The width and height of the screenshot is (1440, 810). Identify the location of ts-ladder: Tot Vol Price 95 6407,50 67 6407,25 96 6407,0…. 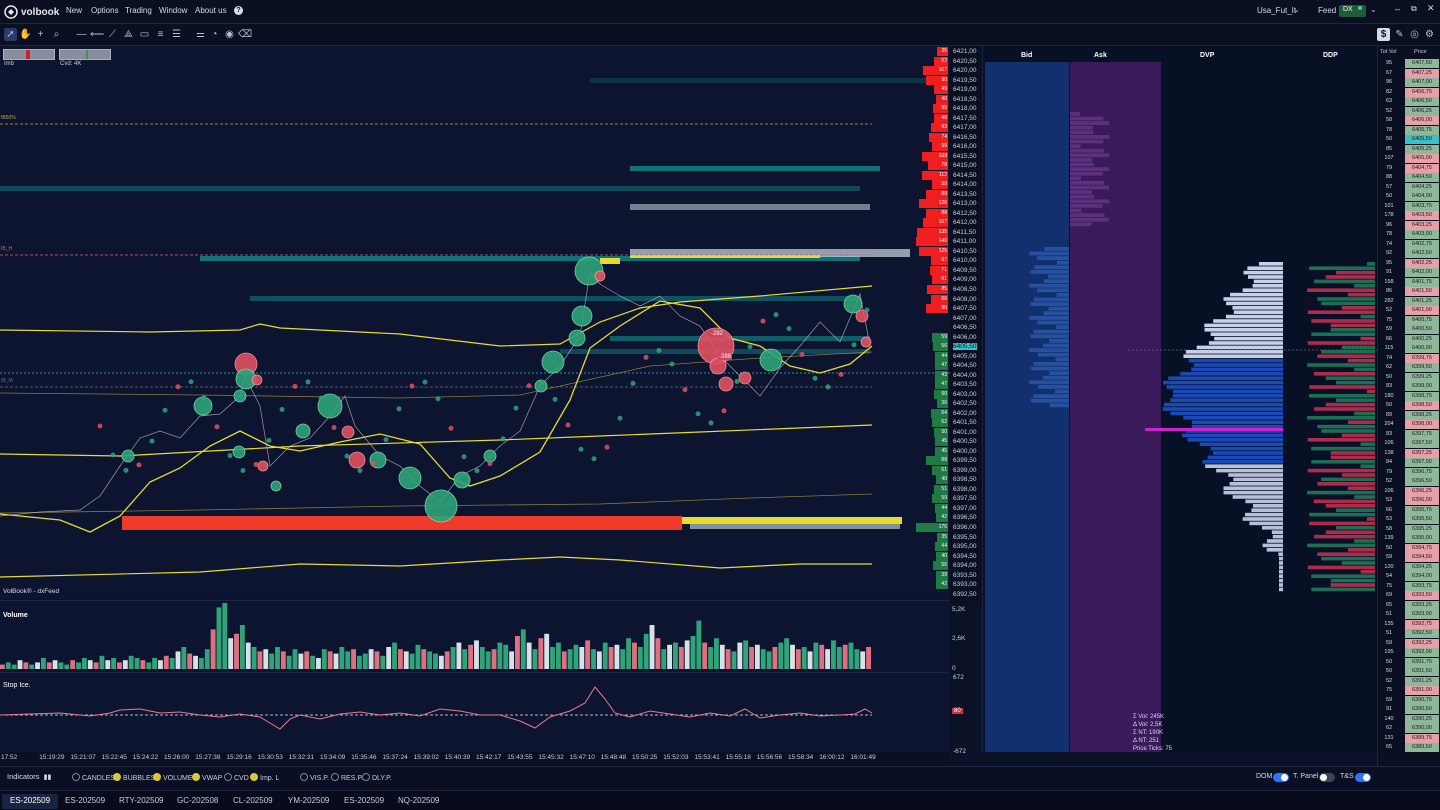
(1408, 416).